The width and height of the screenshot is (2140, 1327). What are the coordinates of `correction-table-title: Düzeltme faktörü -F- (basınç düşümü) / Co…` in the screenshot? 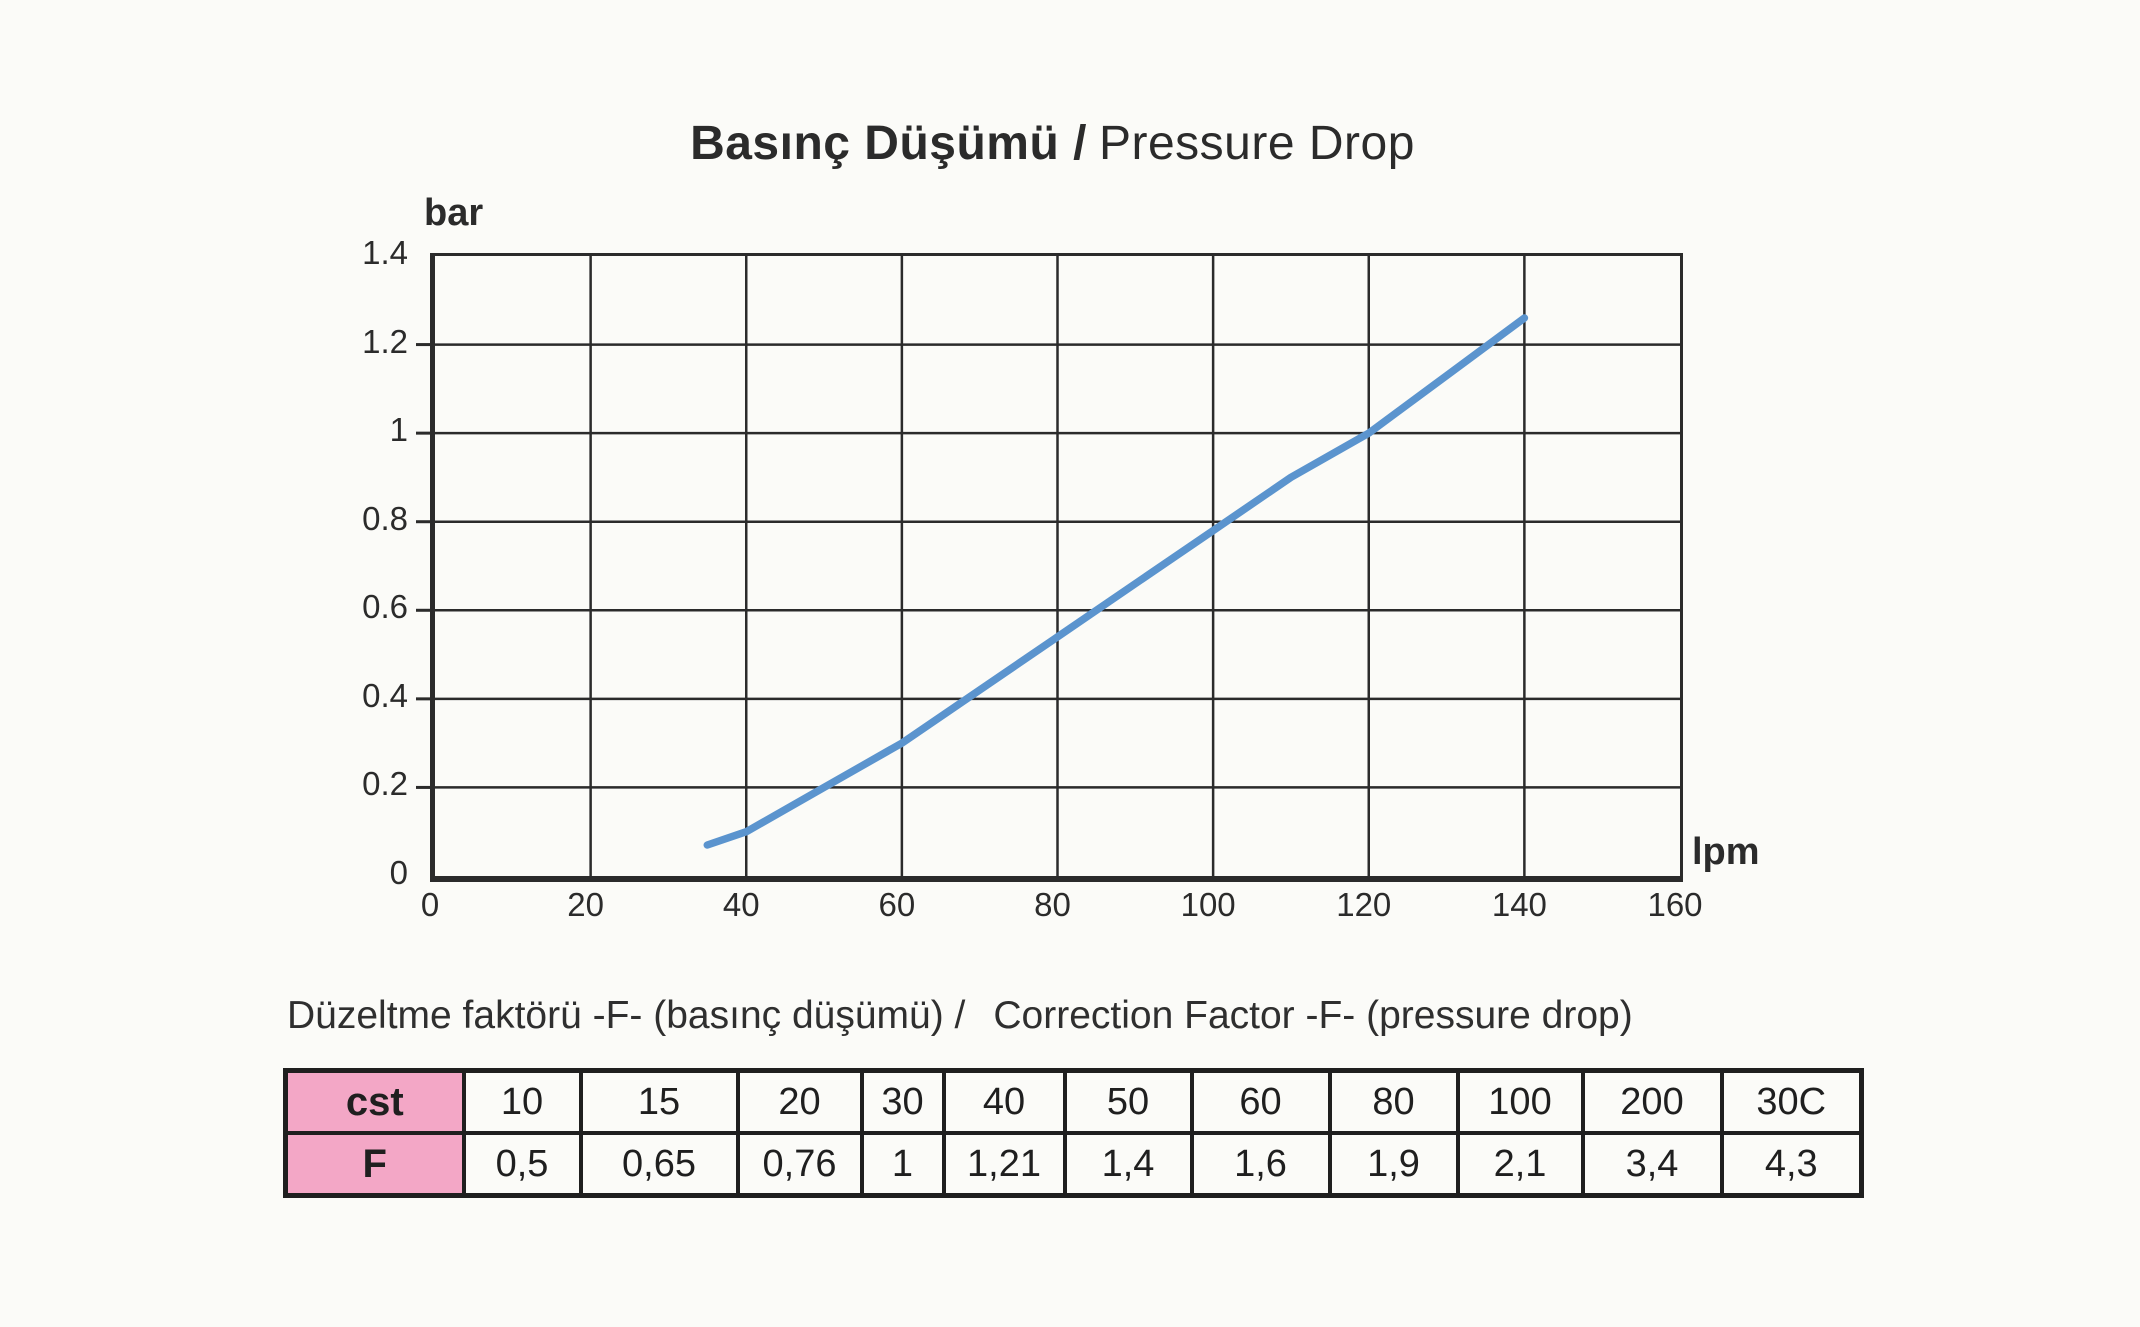 It's located at (960, 1016).